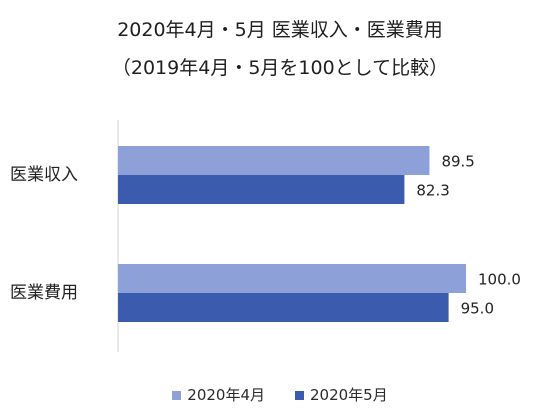  Describe the element at coordinates (280, 68) in the screenshot. I see `chart-subtitle: （2019年4月・5月を100として比較）` at that location.